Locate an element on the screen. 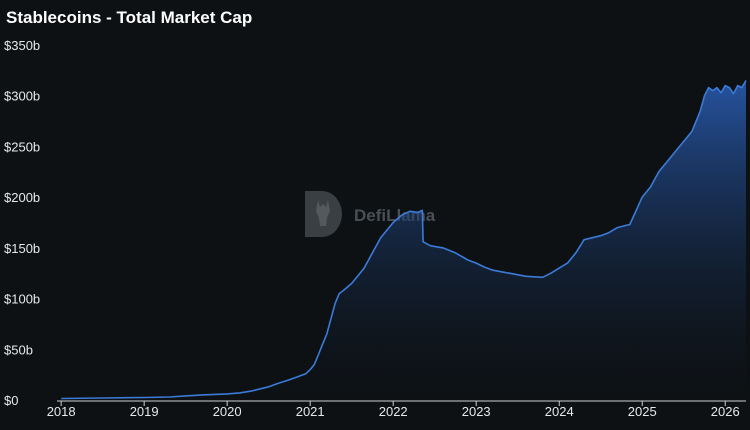  y-tick-label: $100b is located at coordinates (22, 299).